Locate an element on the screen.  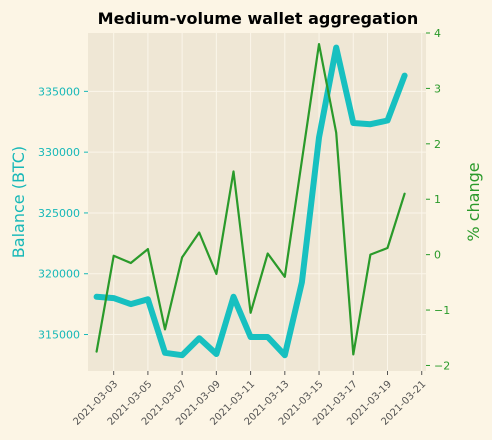
y-left-tick-label: 315000 is located at coordinates (59, 335).